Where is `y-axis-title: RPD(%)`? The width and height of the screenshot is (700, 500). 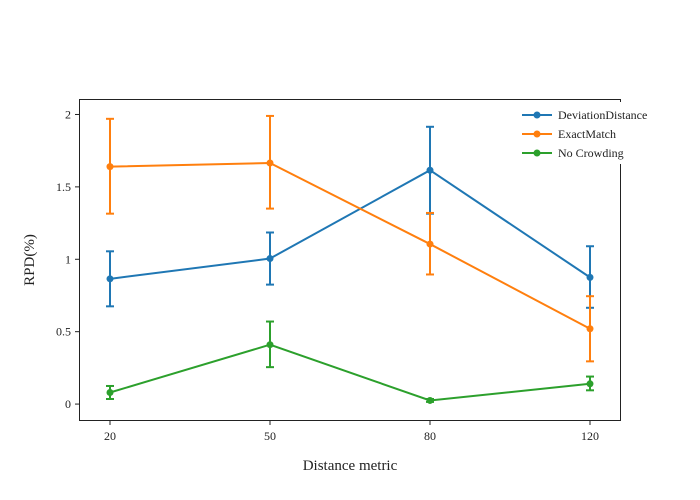
y-axis-title: RPD(%) is located at coordinates (30, 260).